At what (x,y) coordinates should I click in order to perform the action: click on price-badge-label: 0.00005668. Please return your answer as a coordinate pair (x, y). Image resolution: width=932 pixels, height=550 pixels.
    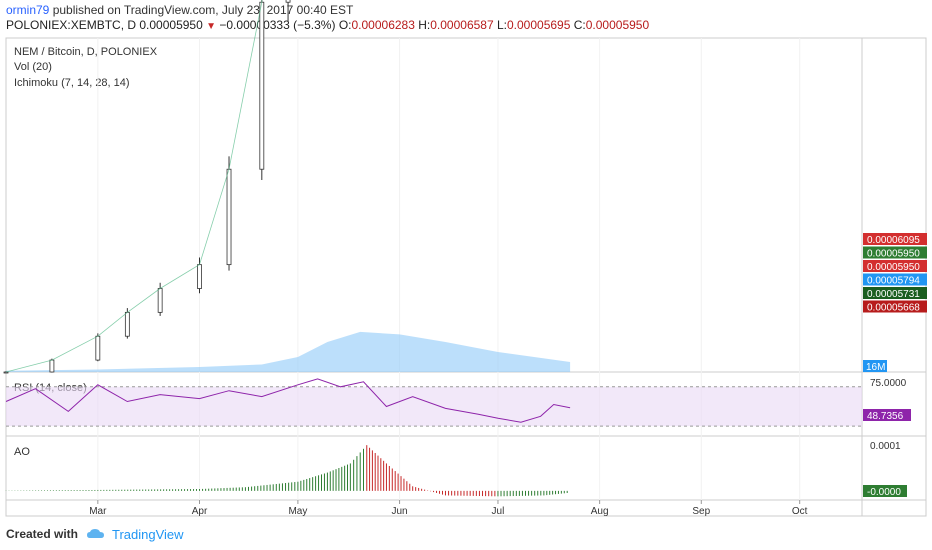
    Looking at the image, I should click on (893, 308).